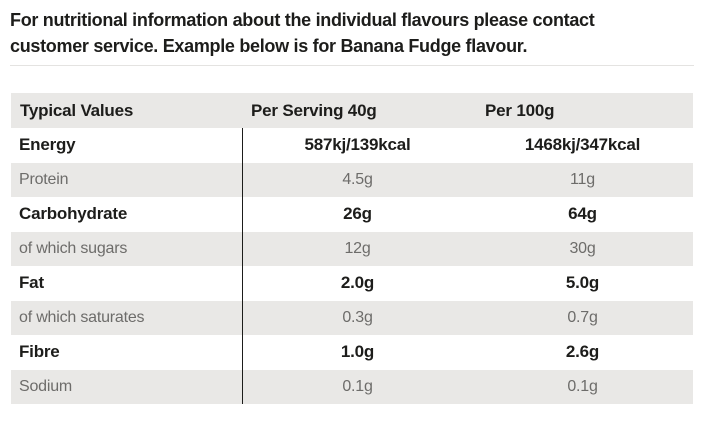 The height and width of the screenshot is (427, 704). I want to click on row-label: of which saturates, so click(82, 317).